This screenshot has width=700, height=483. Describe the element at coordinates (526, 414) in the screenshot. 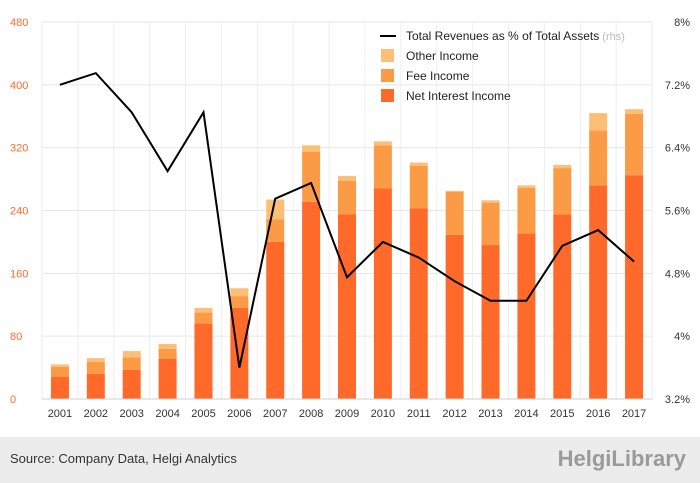

I see `x-tick-label: 2014` at that location.